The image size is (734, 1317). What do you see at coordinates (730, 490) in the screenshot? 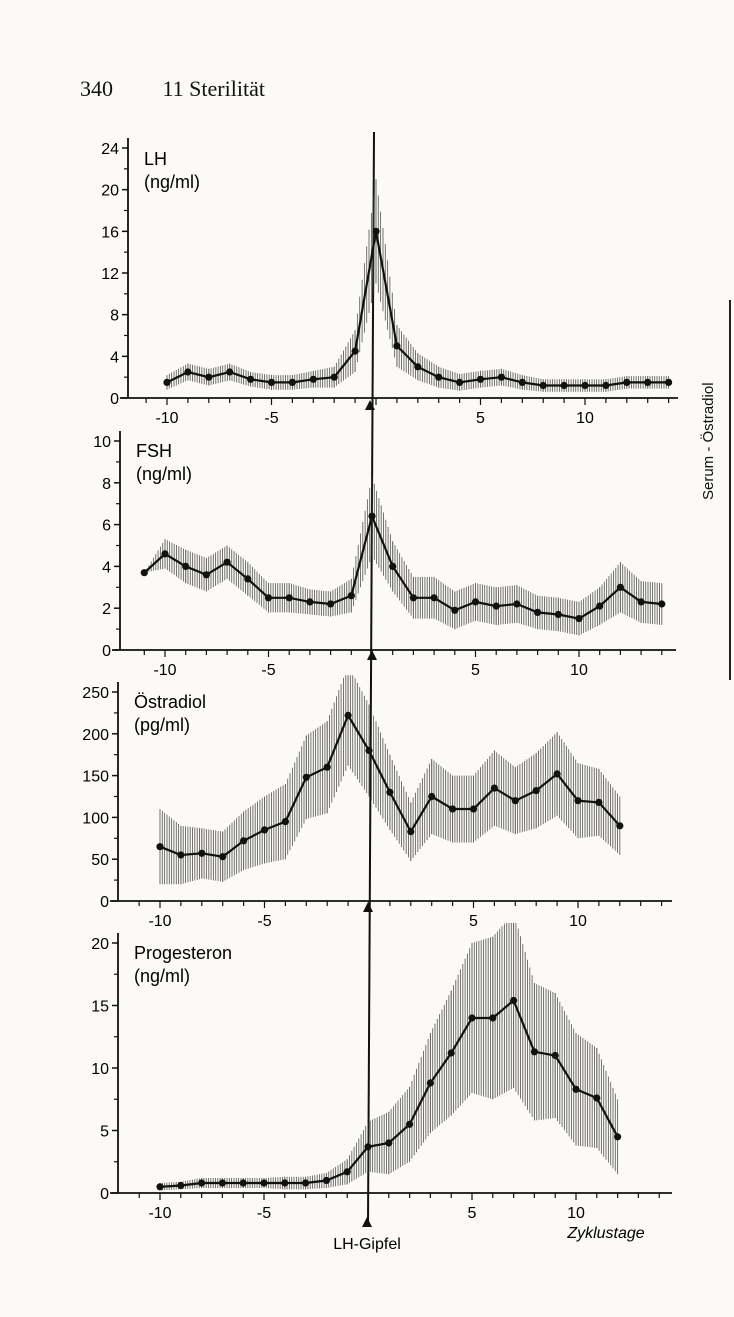
I see `margin-rule` at bounding box center [730, 490].